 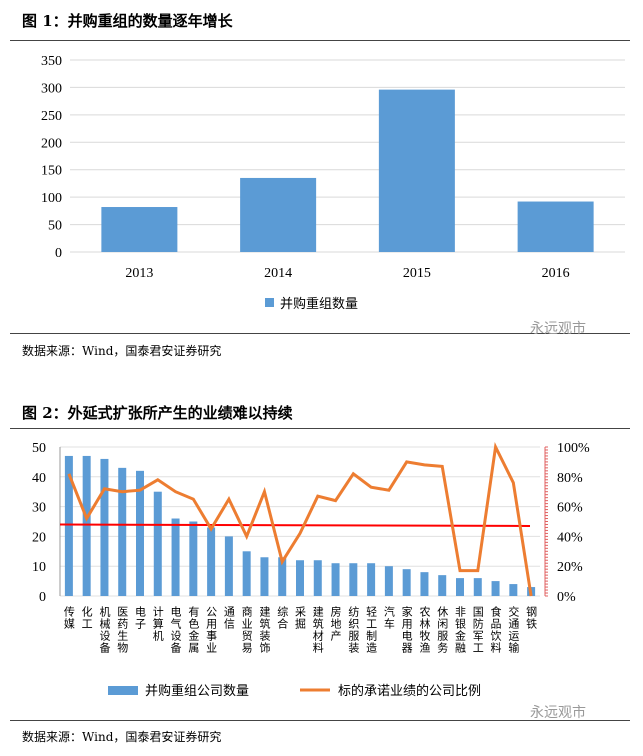 What do you see at coordinates (139, 273) in the screenshot?
I see `x-tick-label: 2013` at bounding box center [139, 273].